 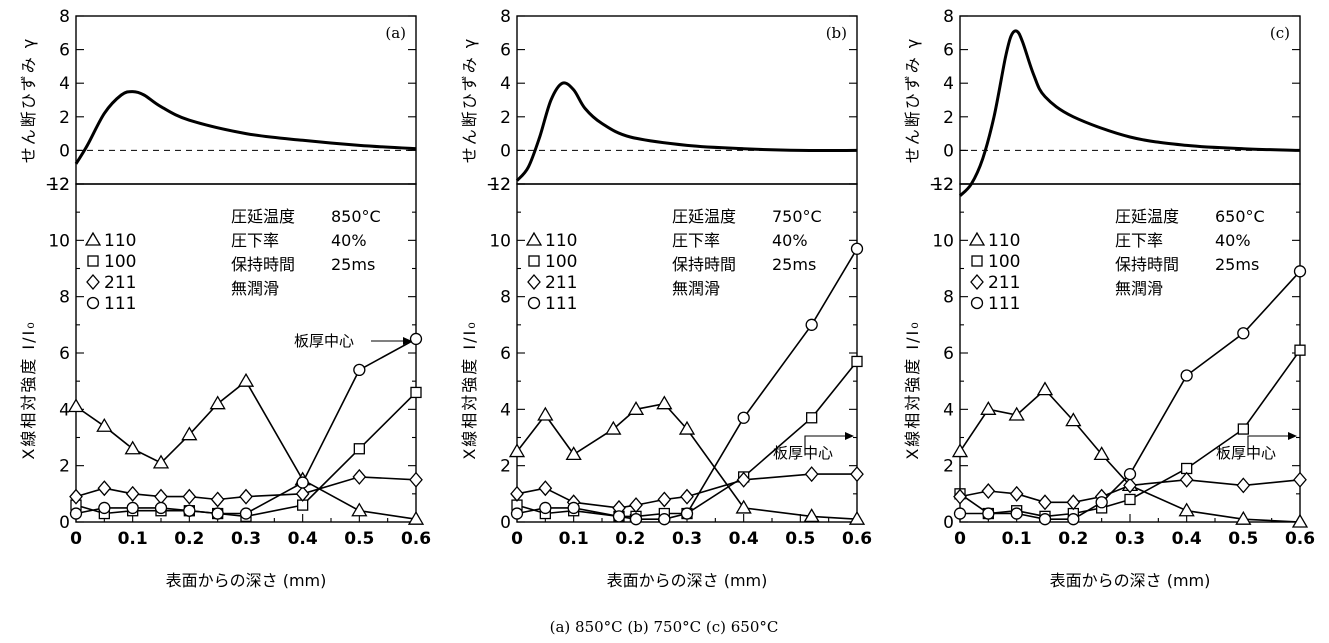 I want to click on conditions-block: 圧延温度 850°C 圧下率 40% 保持時間 25ms 無潤滑, so click(x=306, y=252).